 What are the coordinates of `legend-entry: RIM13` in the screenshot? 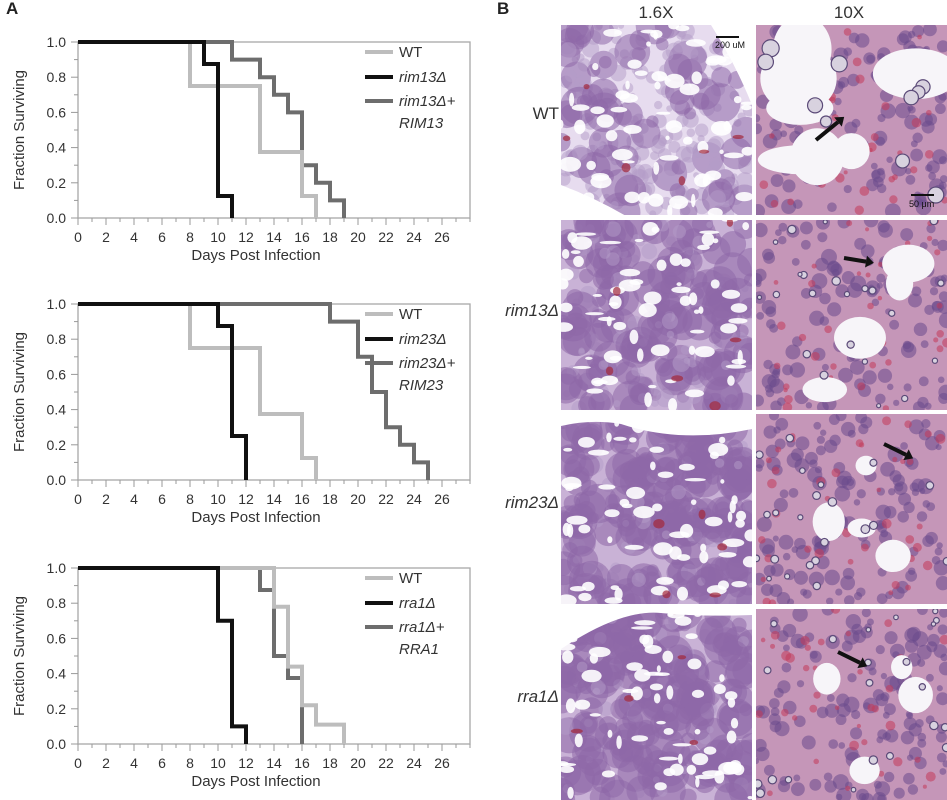 It's located at (421, 123).